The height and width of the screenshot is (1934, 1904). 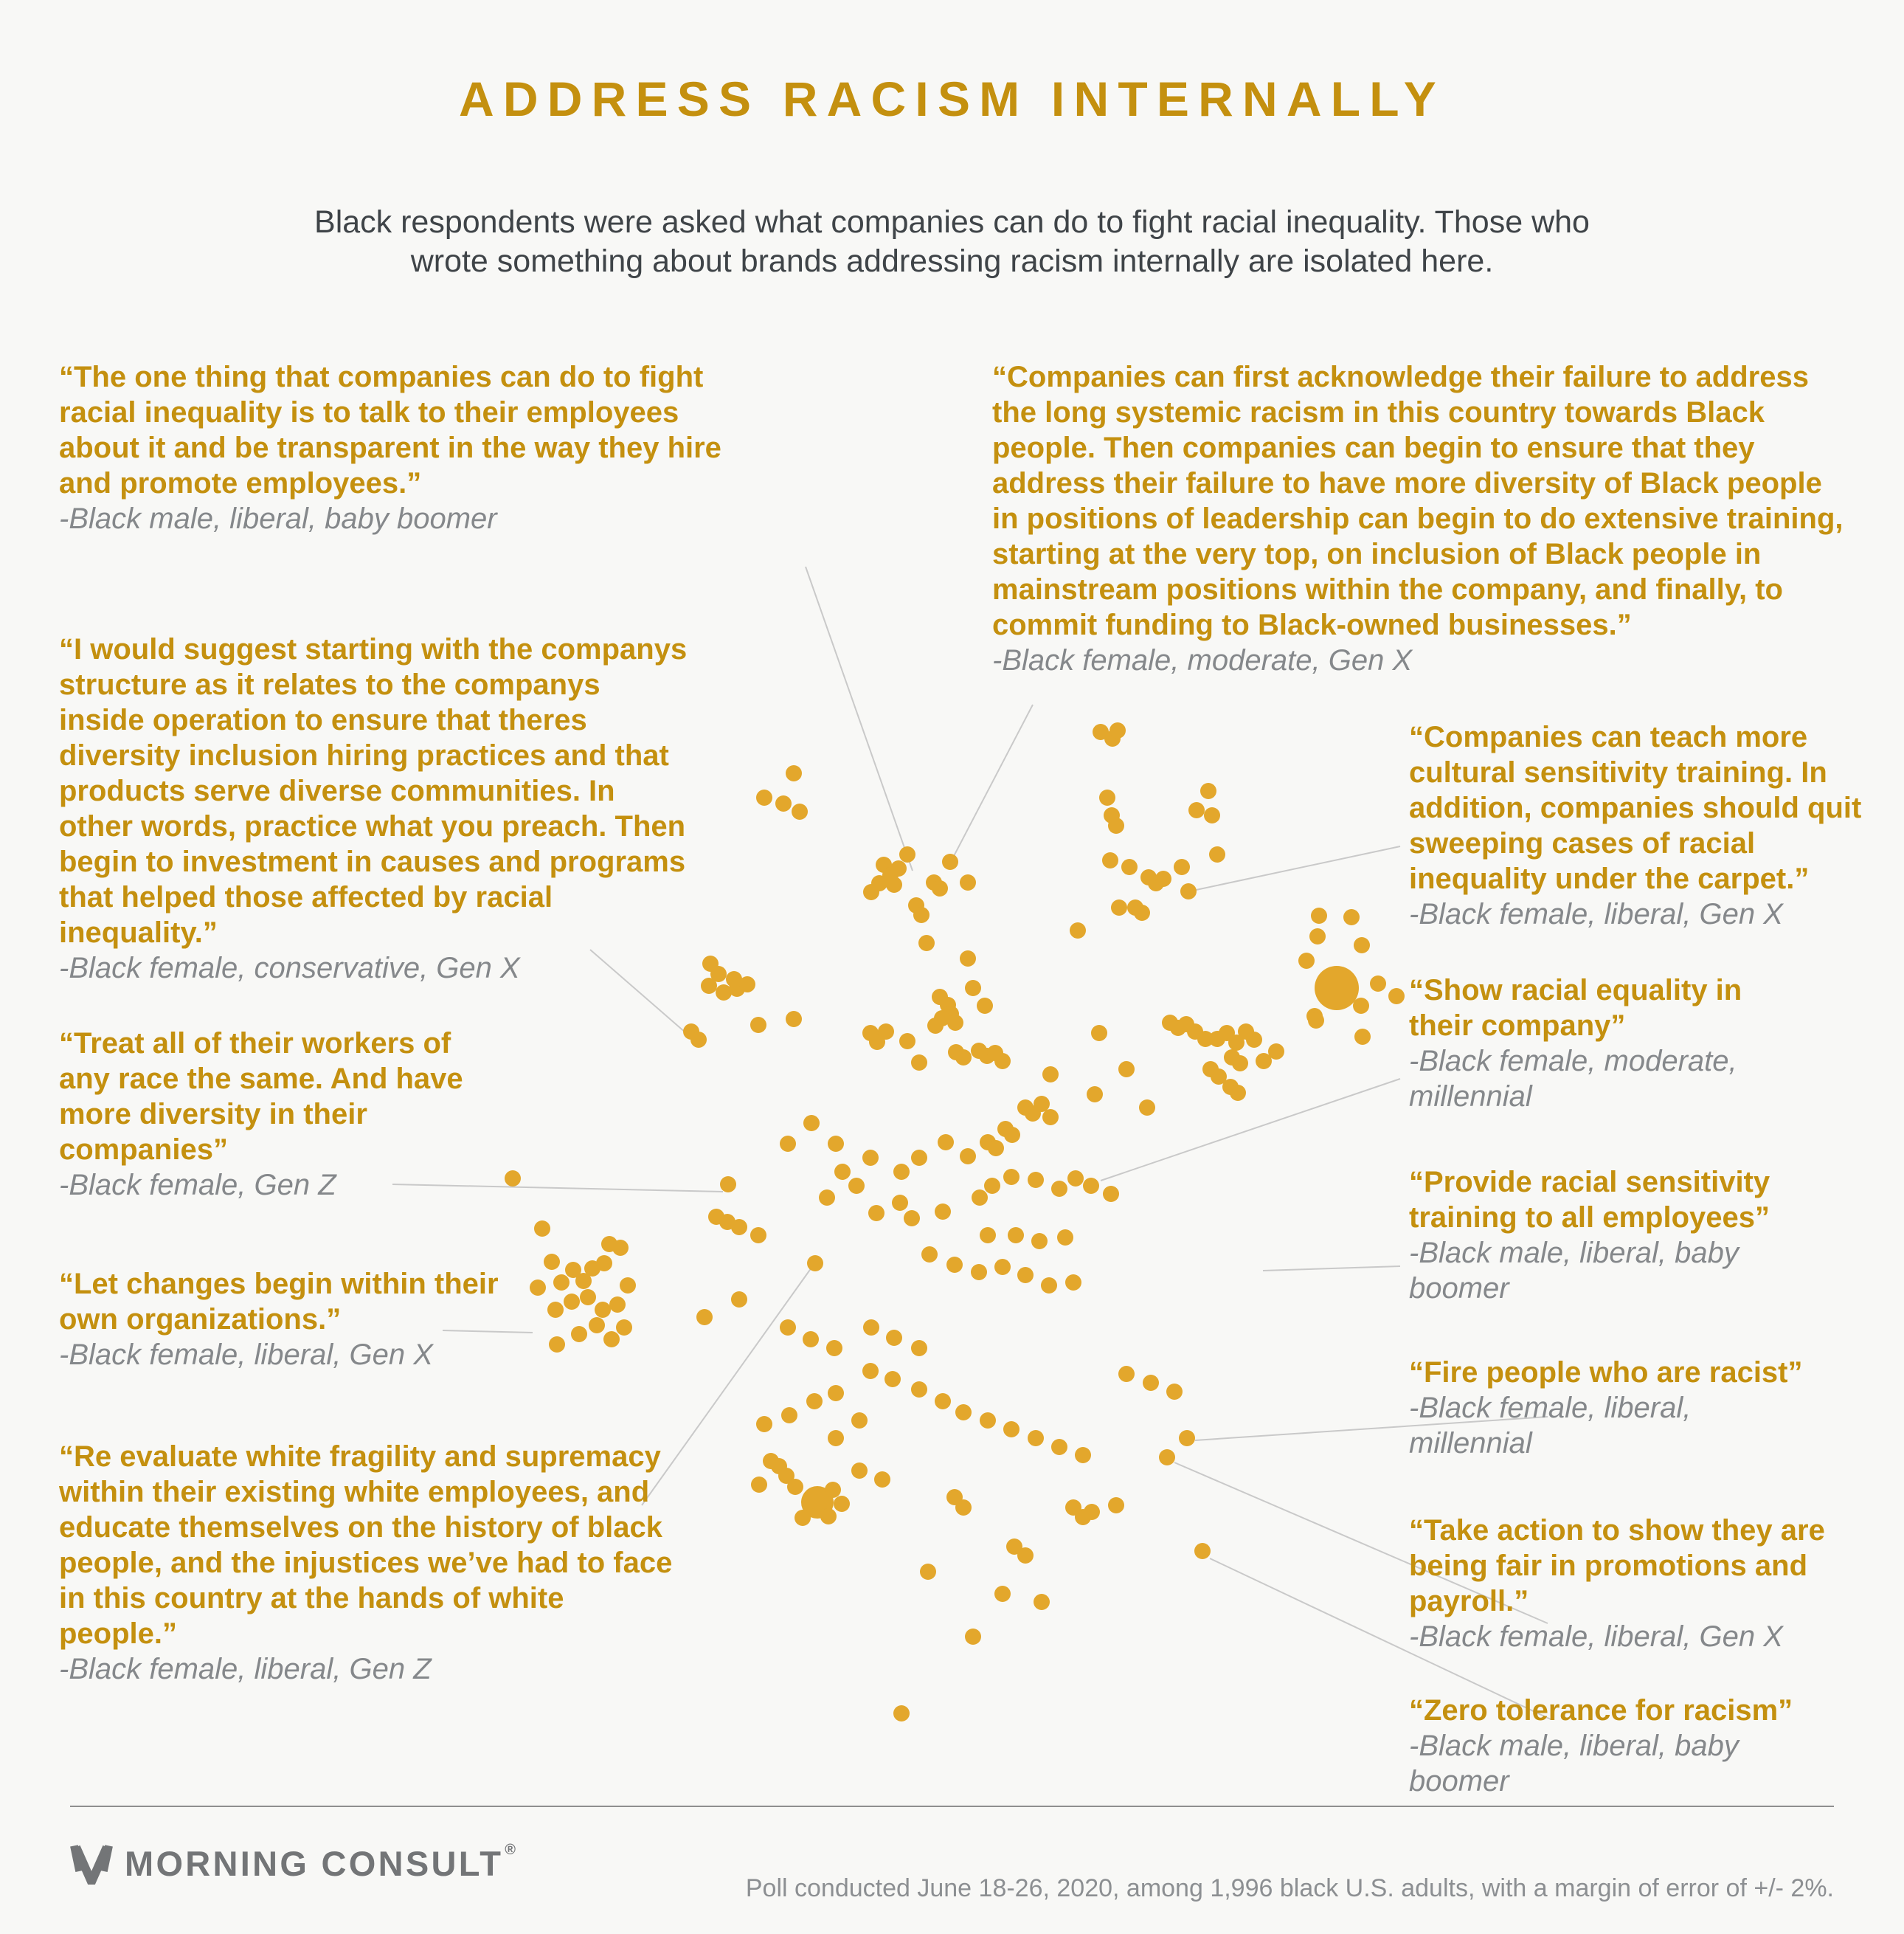 I want to click on brand-logo: MORNING CONSULT ®, so click(x=293, y=1863).